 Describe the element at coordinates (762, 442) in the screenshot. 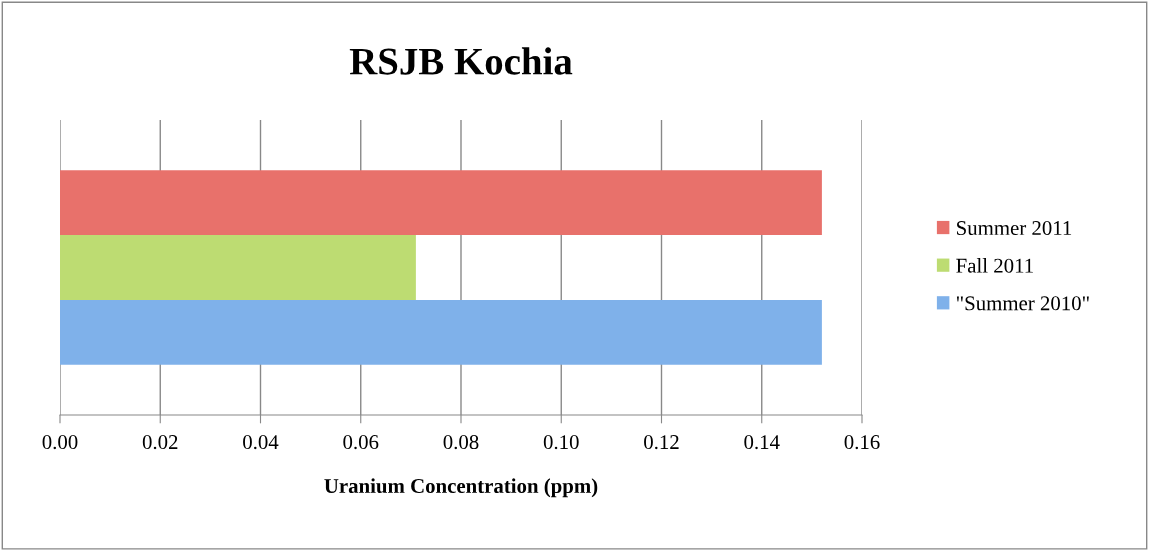

I see `x-tick-label: 0.14` at that location.